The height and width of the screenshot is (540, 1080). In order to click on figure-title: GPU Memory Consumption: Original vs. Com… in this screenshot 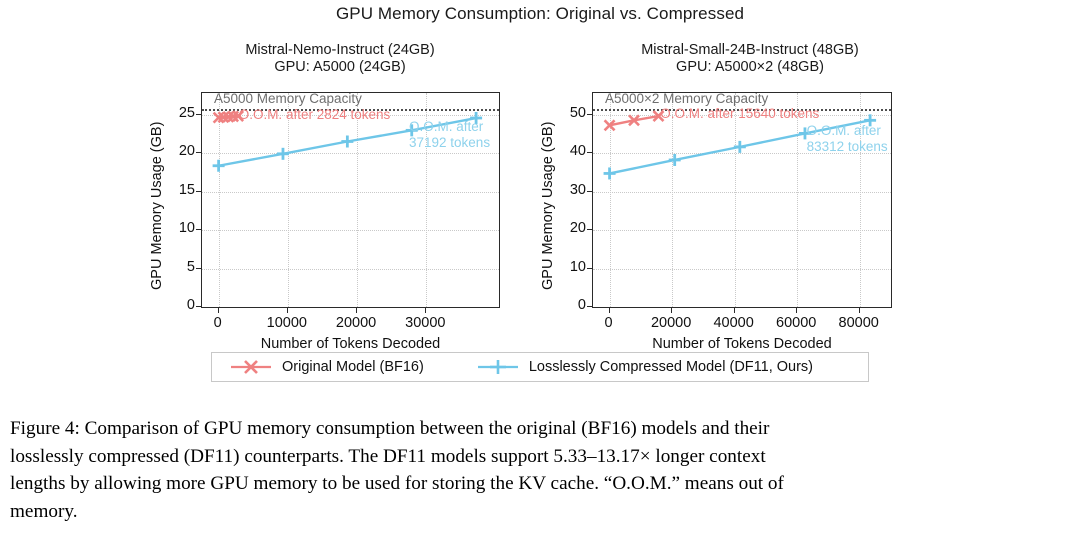, I will do `click(540, 13)`.